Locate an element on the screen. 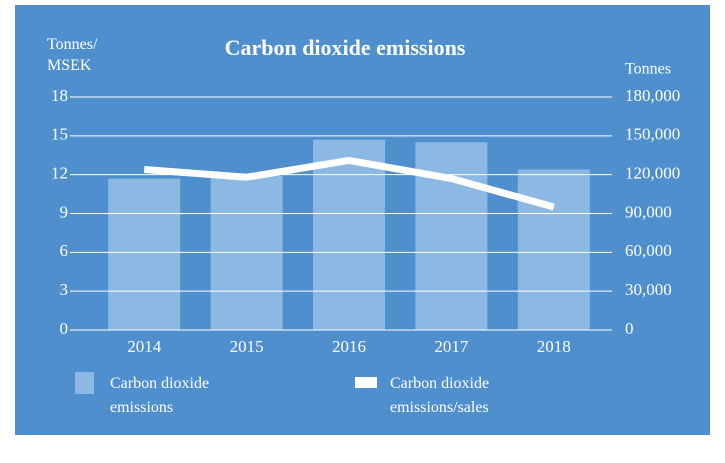 This screenshot has width=725, height=463. legend-label: Carbon dioxide emissions/sales is located at coordinates (440, 395).